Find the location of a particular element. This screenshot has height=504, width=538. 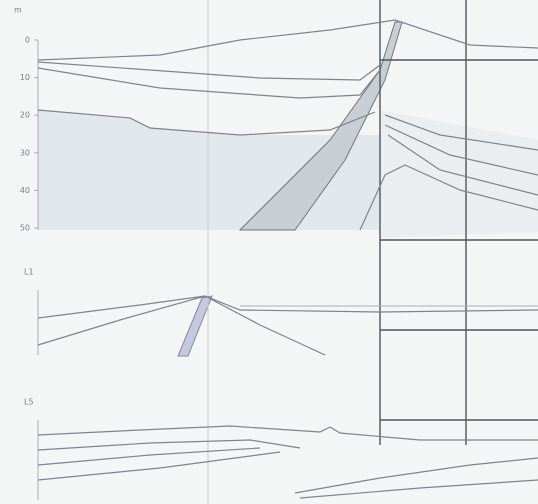

tick-label: 10 is located at coordinates (25, 77).